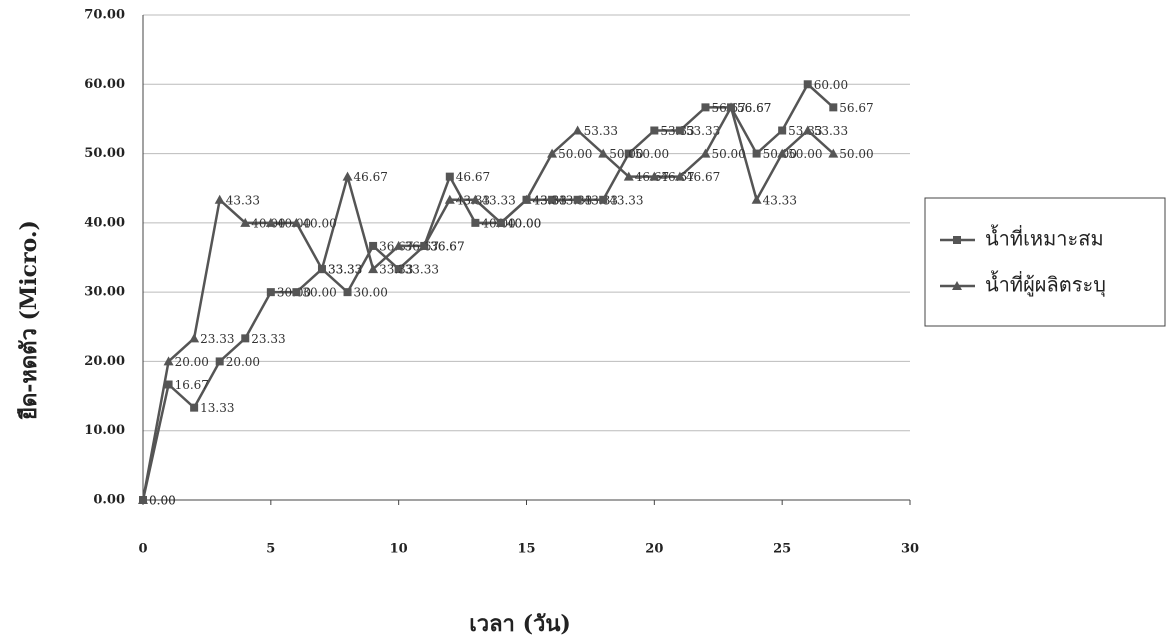  Describe the element at coordinates (142, 549) in the screenshot. I see `x-tick-label: 0` at that location.